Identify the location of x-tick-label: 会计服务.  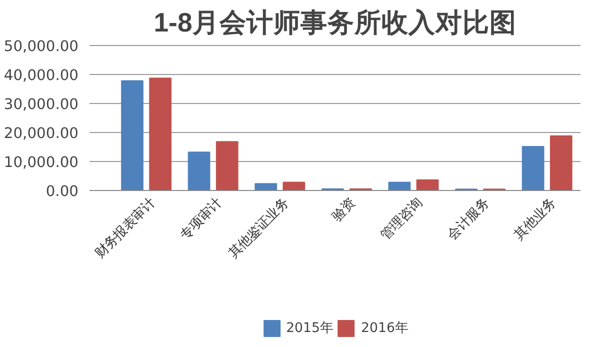
(468, 218).